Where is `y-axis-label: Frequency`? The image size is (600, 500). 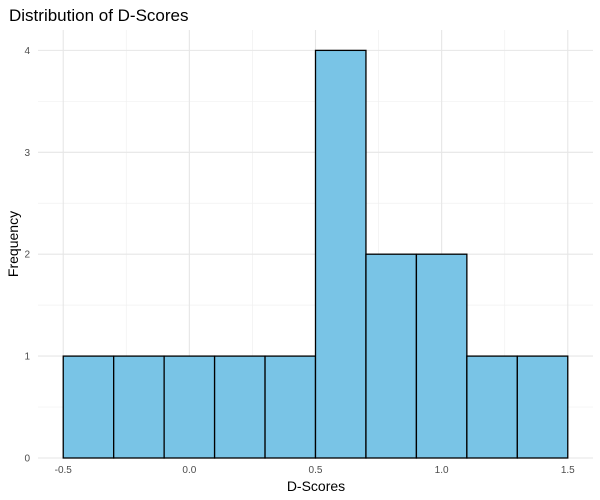
y-axis-label: Frequency is located at coordinates (13, 244).